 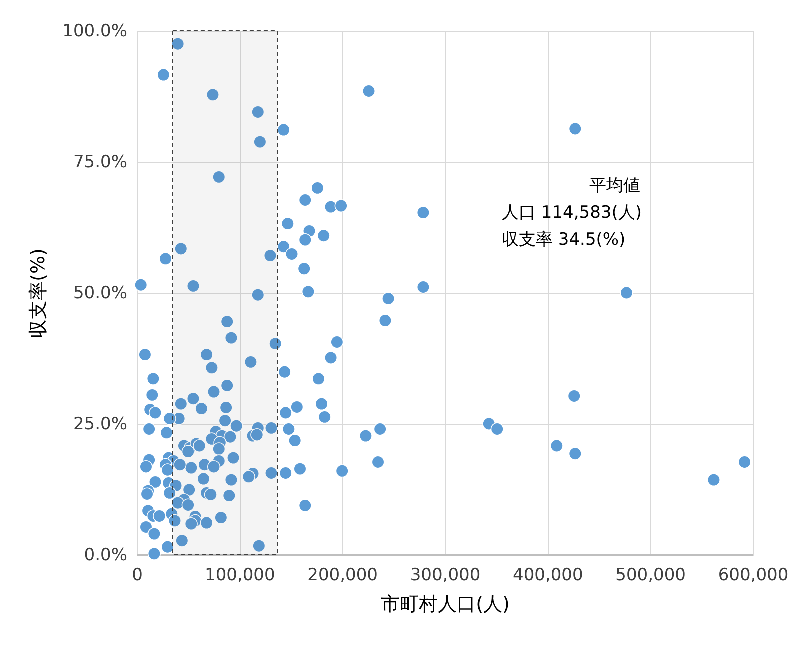 I want to click on annotation: 人口 114,583(人), so click(x=572, y=213).